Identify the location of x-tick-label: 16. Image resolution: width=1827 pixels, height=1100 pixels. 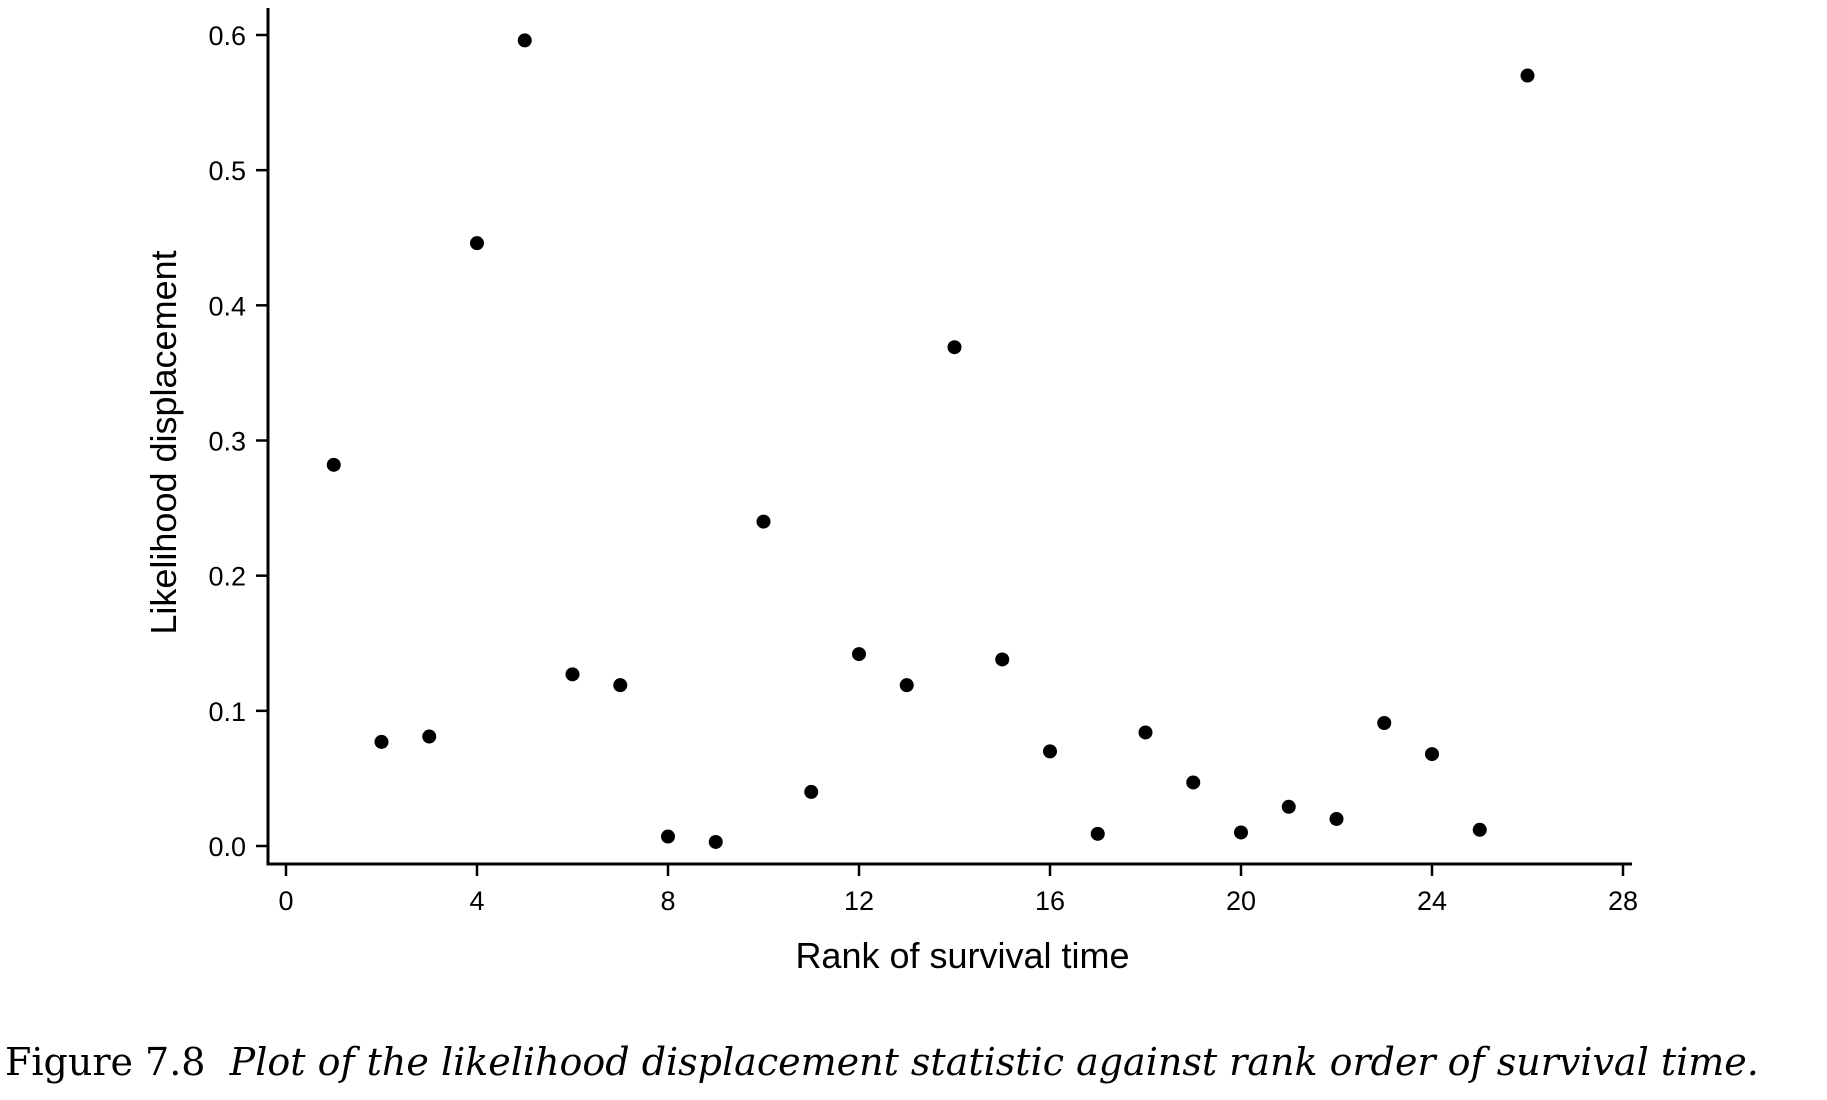
(1050, 901).